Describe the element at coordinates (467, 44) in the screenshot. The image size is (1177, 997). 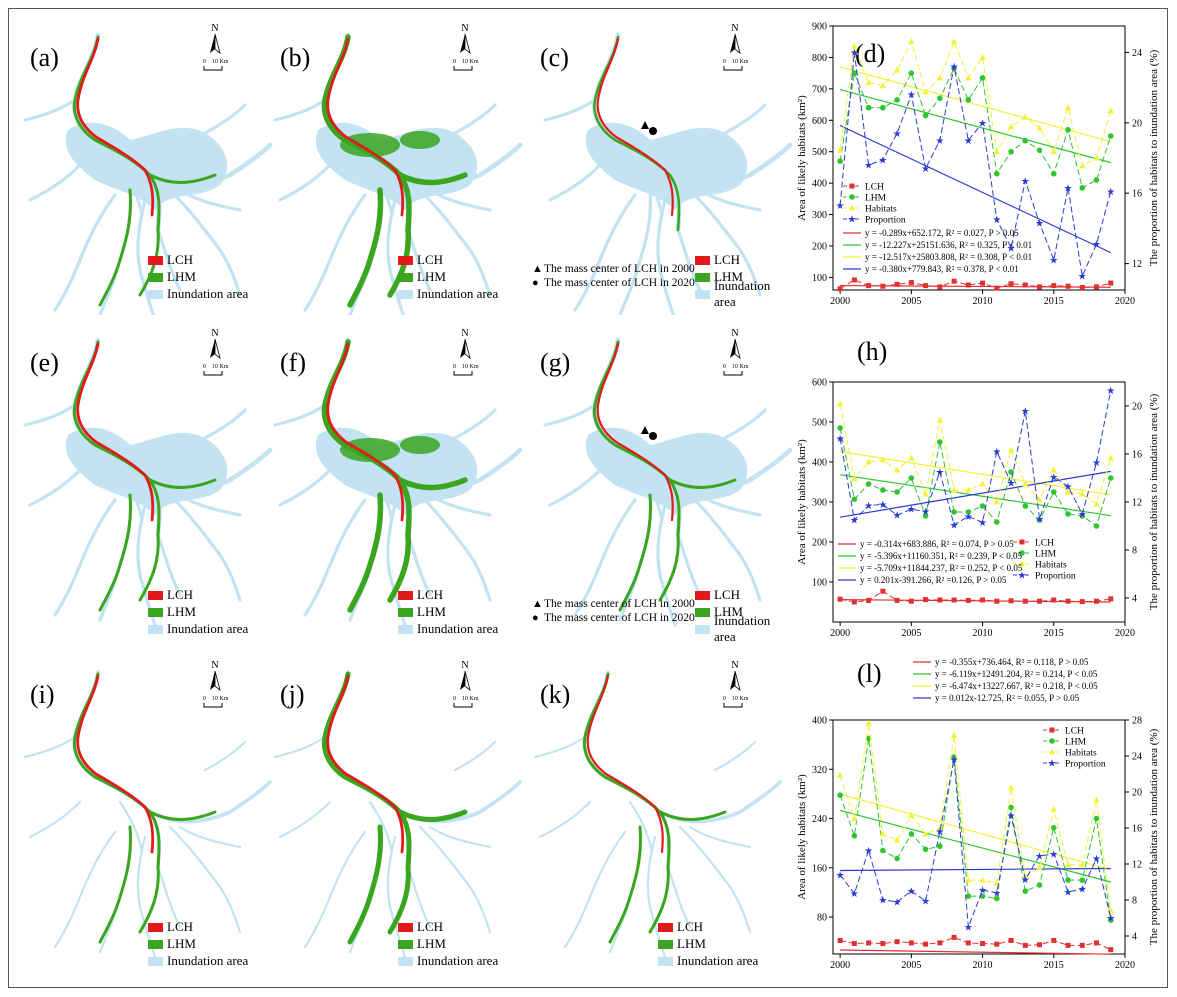
I see `north-arrow-right` at that location.